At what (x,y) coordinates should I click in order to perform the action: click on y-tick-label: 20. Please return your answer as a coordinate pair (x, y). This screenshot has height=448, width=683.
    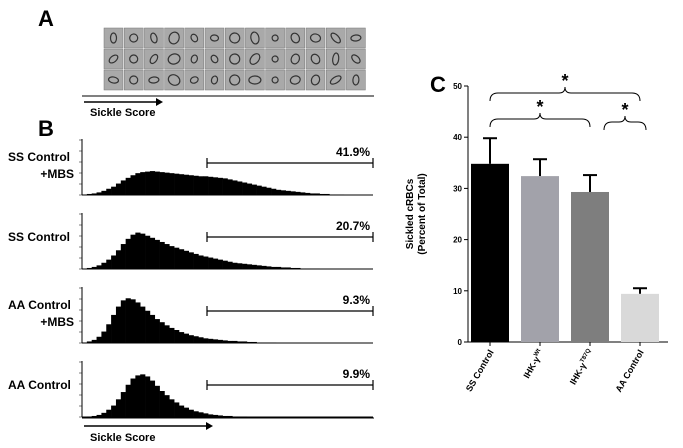
    Looking at the image, I should click on (457, 240).